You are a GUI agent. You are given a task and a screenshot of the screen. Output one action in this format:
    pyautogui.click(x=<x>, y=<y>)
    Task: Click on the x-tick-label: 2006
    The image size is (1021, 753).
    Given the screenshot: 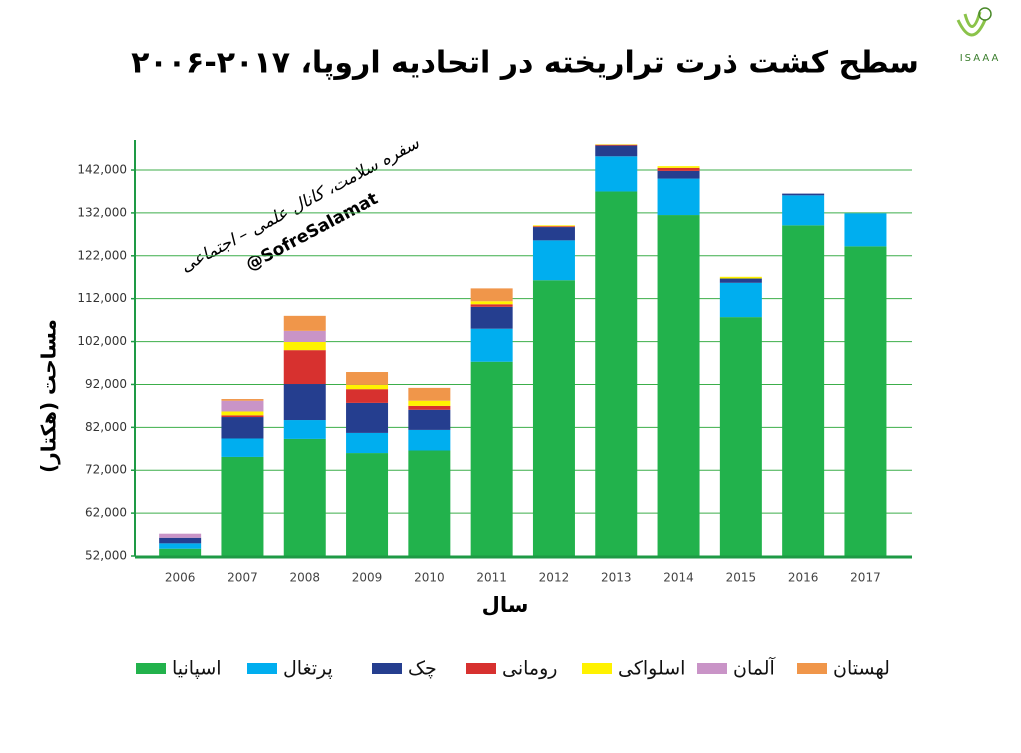 What is the action you would take?
    pyautogui.click(x=180, y=578)
    